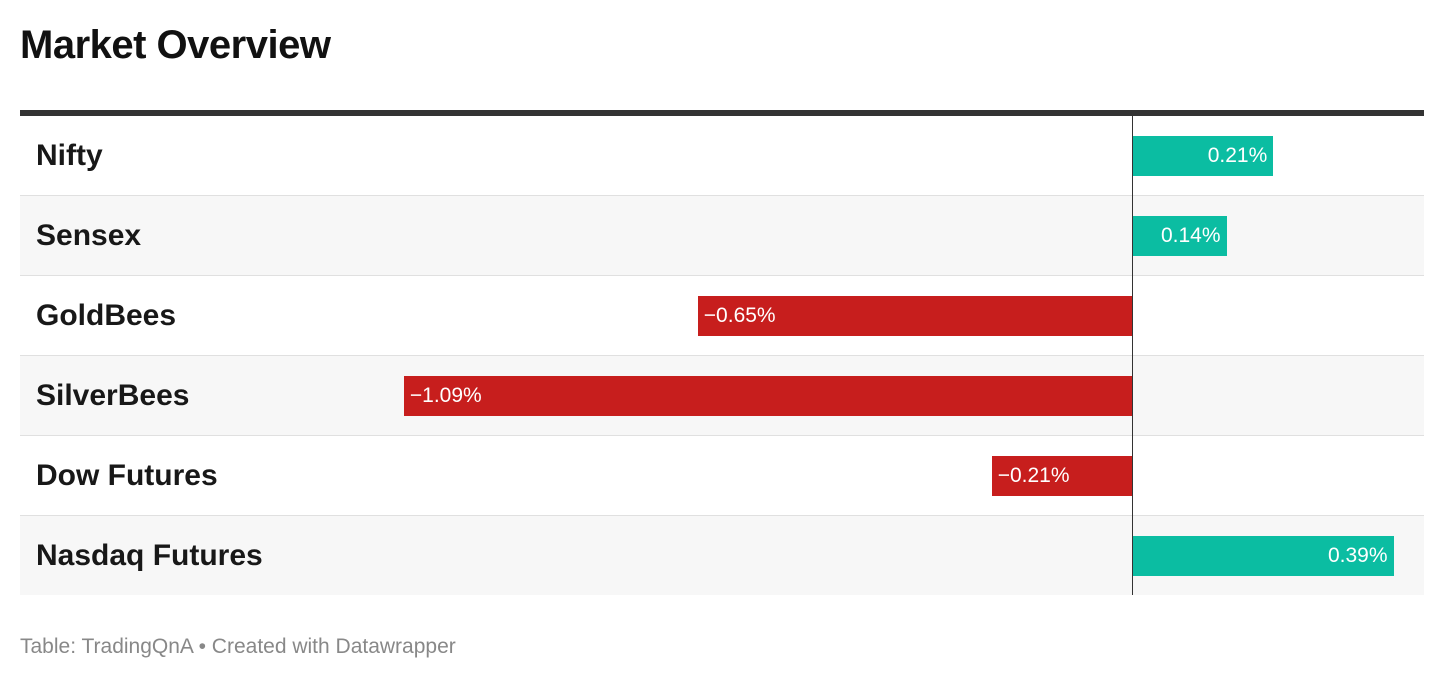  I want to click on row-label: Sensex, so click(89, 235).